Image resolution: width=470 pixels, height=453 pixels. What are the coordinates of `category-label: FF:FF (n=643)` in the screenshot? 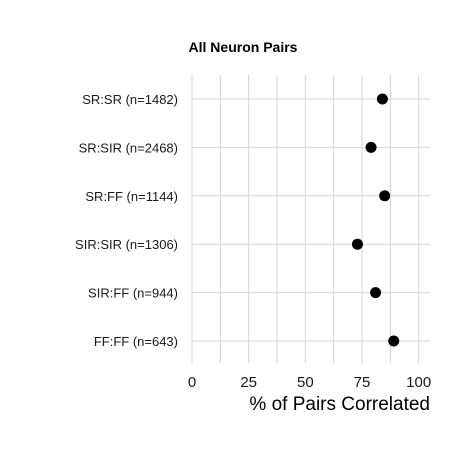 It's located at (136, 341).